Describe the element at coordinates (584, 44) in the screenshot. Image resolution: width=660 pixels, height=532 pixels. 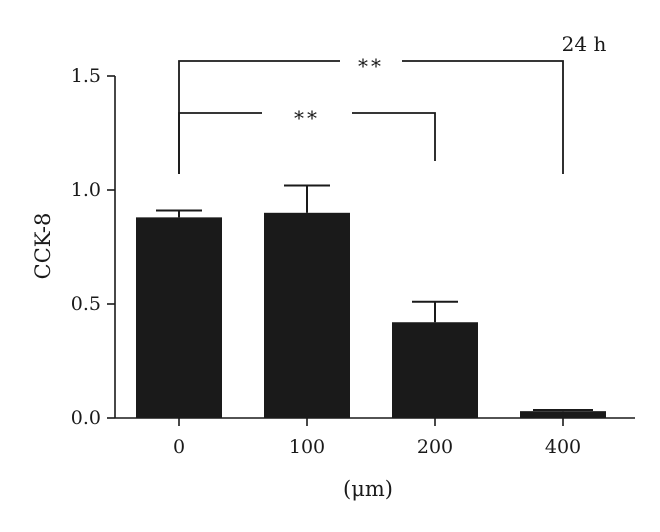
I see `time-annotation: 24 h` at that location.